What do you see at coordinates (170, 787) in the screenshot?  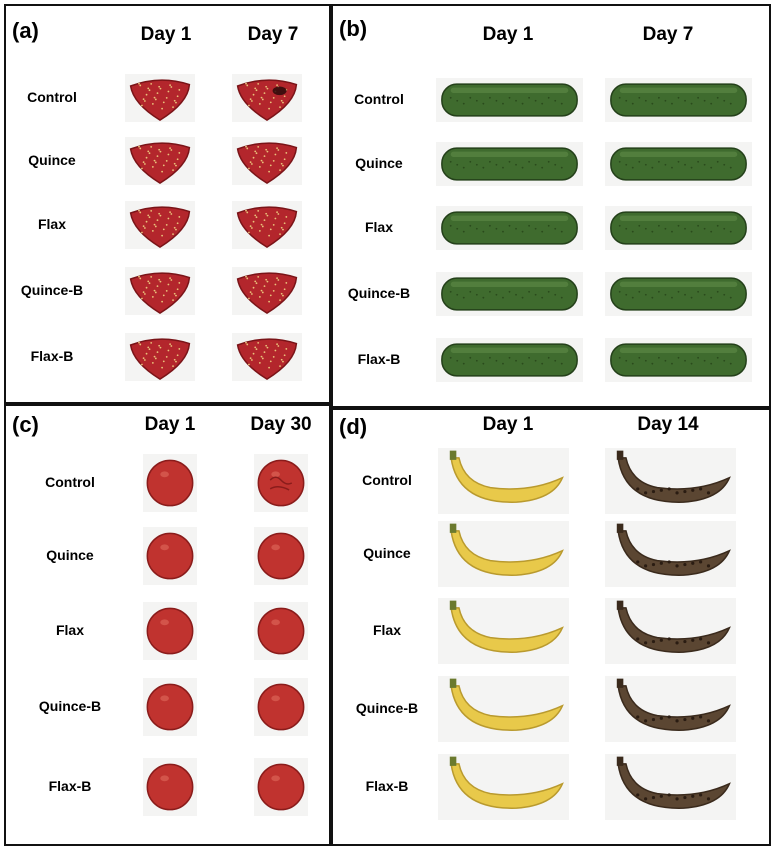 I see `tomato-shape` at bounding box center [170, 787].